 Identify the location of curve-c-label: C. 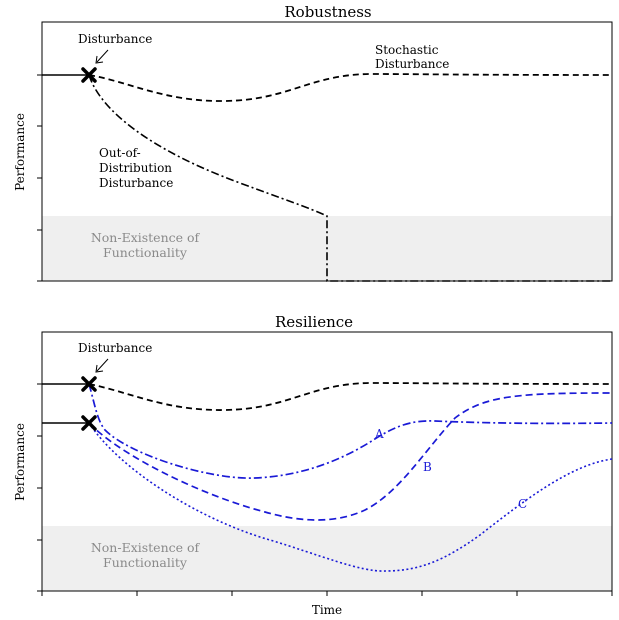
(522, 504).